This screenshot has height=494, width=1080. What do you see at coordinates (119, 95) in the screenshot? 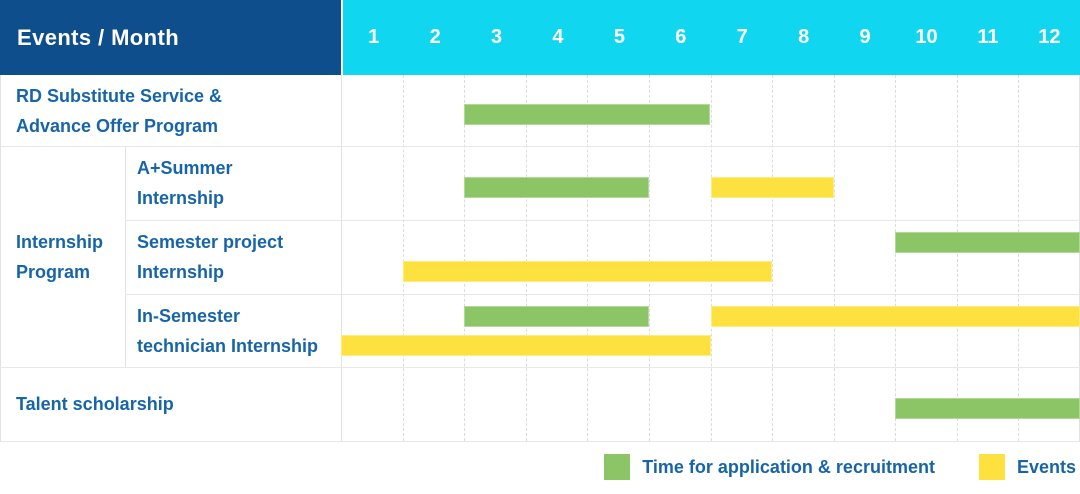
I see `label-line: RD Substitute Service &` at bounding box center [119, 95].